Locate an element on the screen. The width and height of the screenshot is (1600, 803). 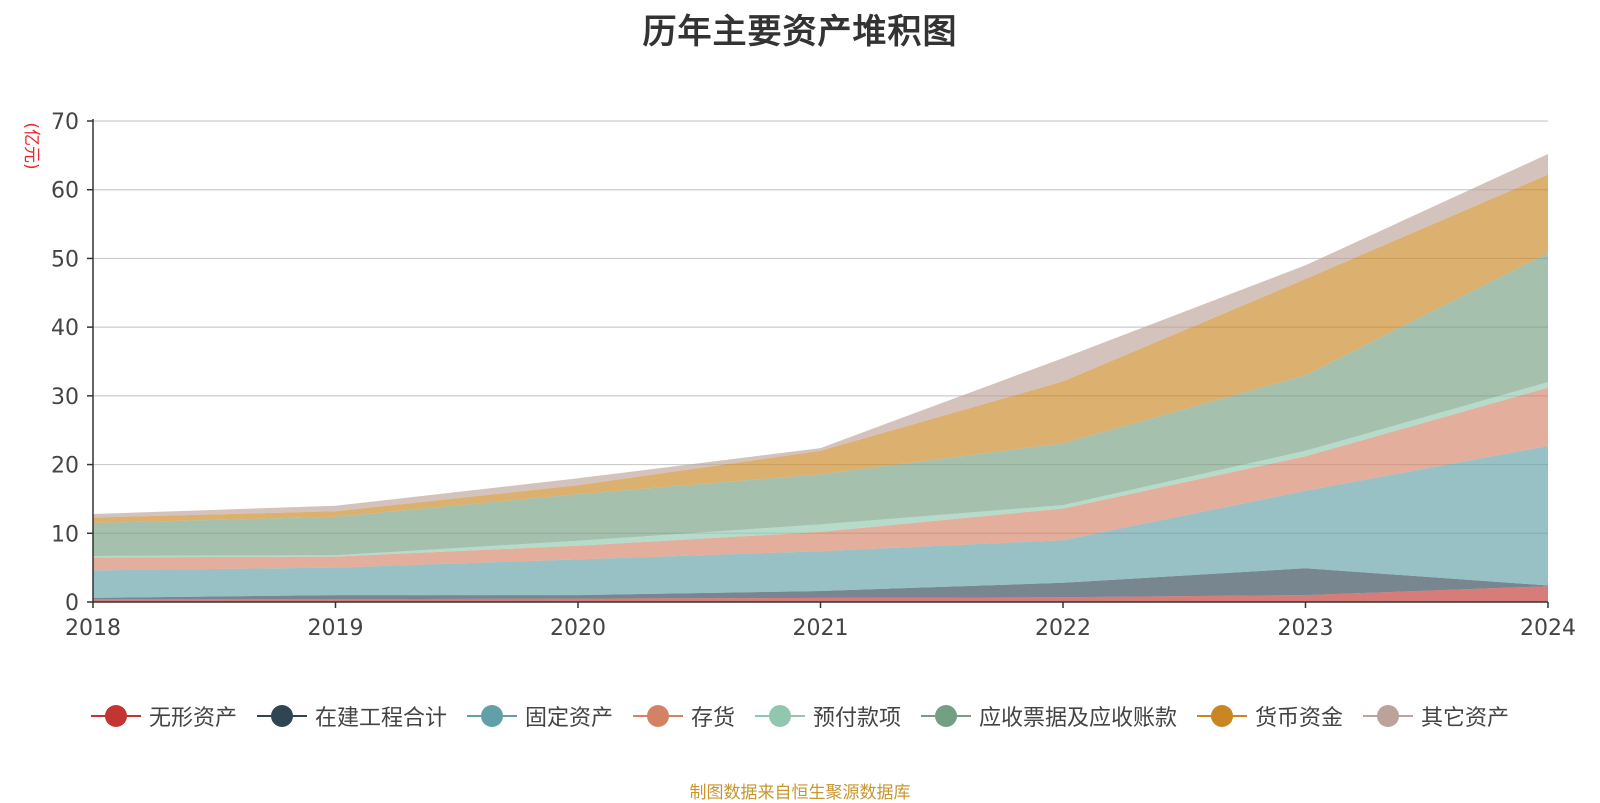
y-tick-label: 30 is located at coordinates (65, 397).